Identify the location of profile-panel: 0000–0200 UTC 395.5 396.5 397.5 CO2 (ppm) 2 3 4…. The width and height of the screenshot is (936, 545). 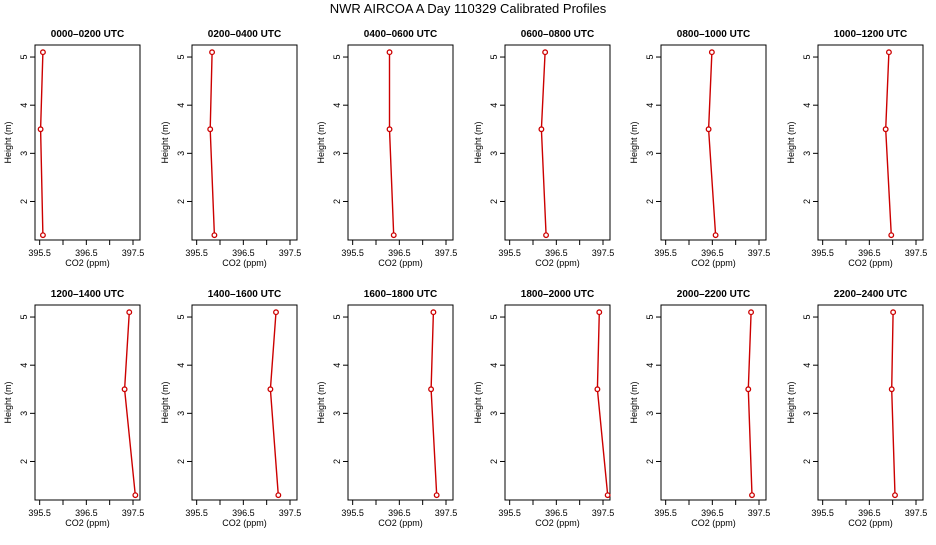
(73, 148).